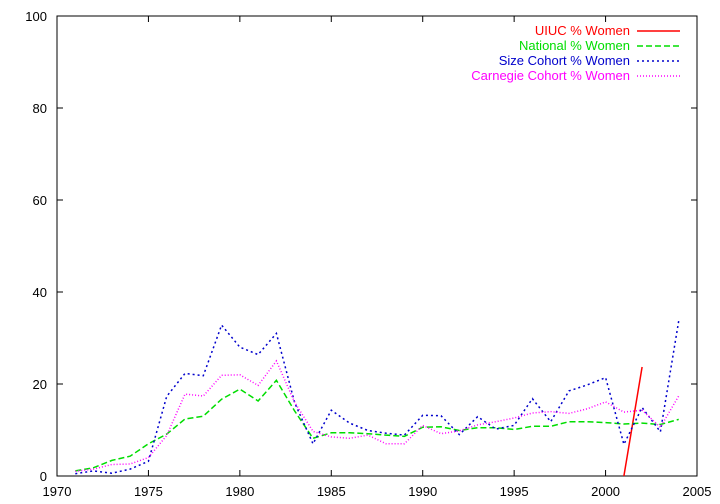  What do you see at coordinates (40, 108) in the screenshot?
I see `y-tick-label: 80` at bounding box center [40, 108].